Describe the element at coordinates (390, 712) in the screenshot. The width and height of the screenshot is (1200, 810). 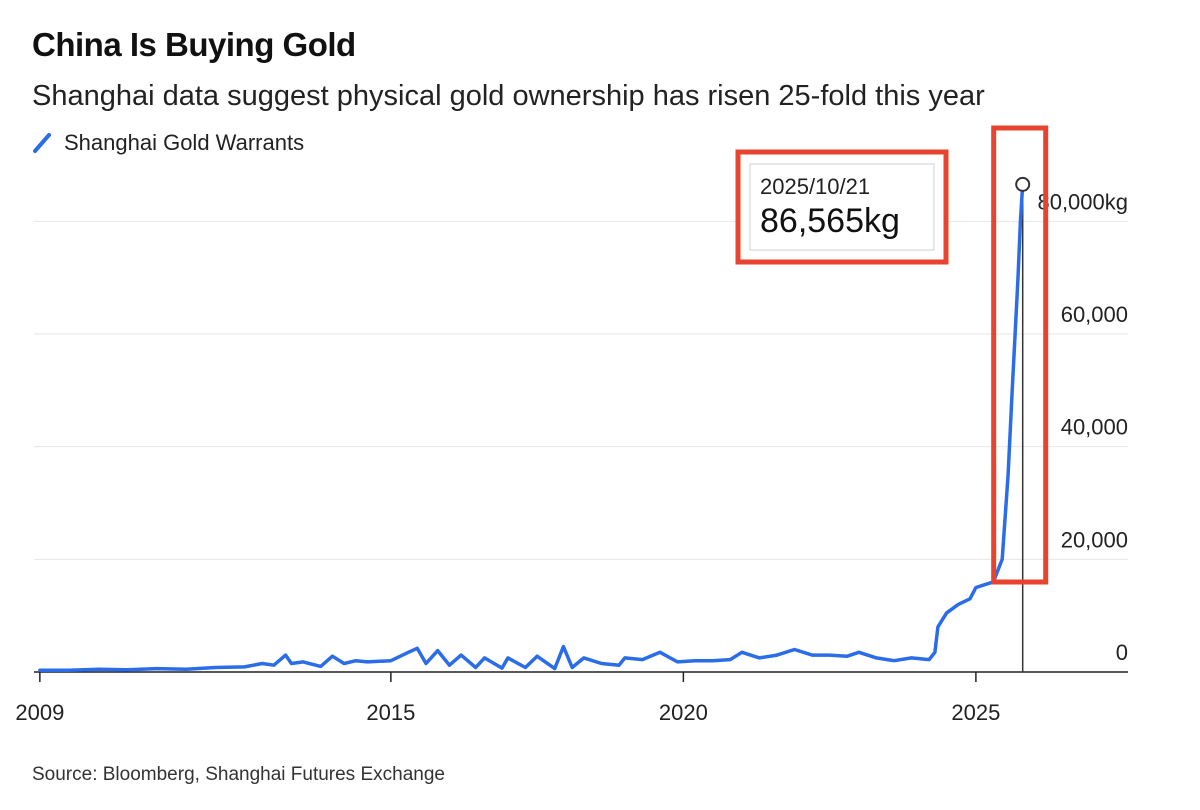
I see `x-tick-label: 2015` at that location.